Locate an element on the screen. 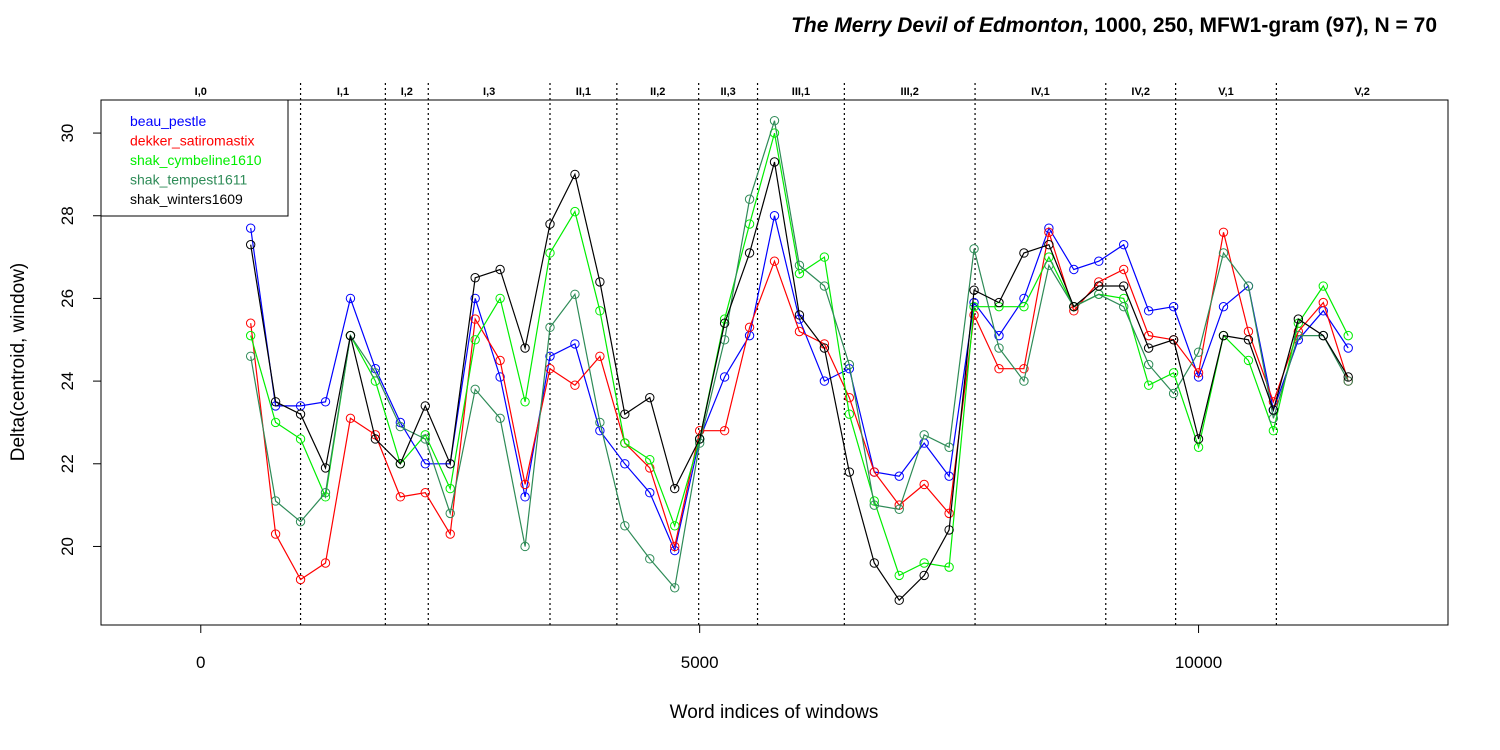 The height and width of the screenshot is (750, 1500). scene-label: I,2 is located at coordinates (407, 92).